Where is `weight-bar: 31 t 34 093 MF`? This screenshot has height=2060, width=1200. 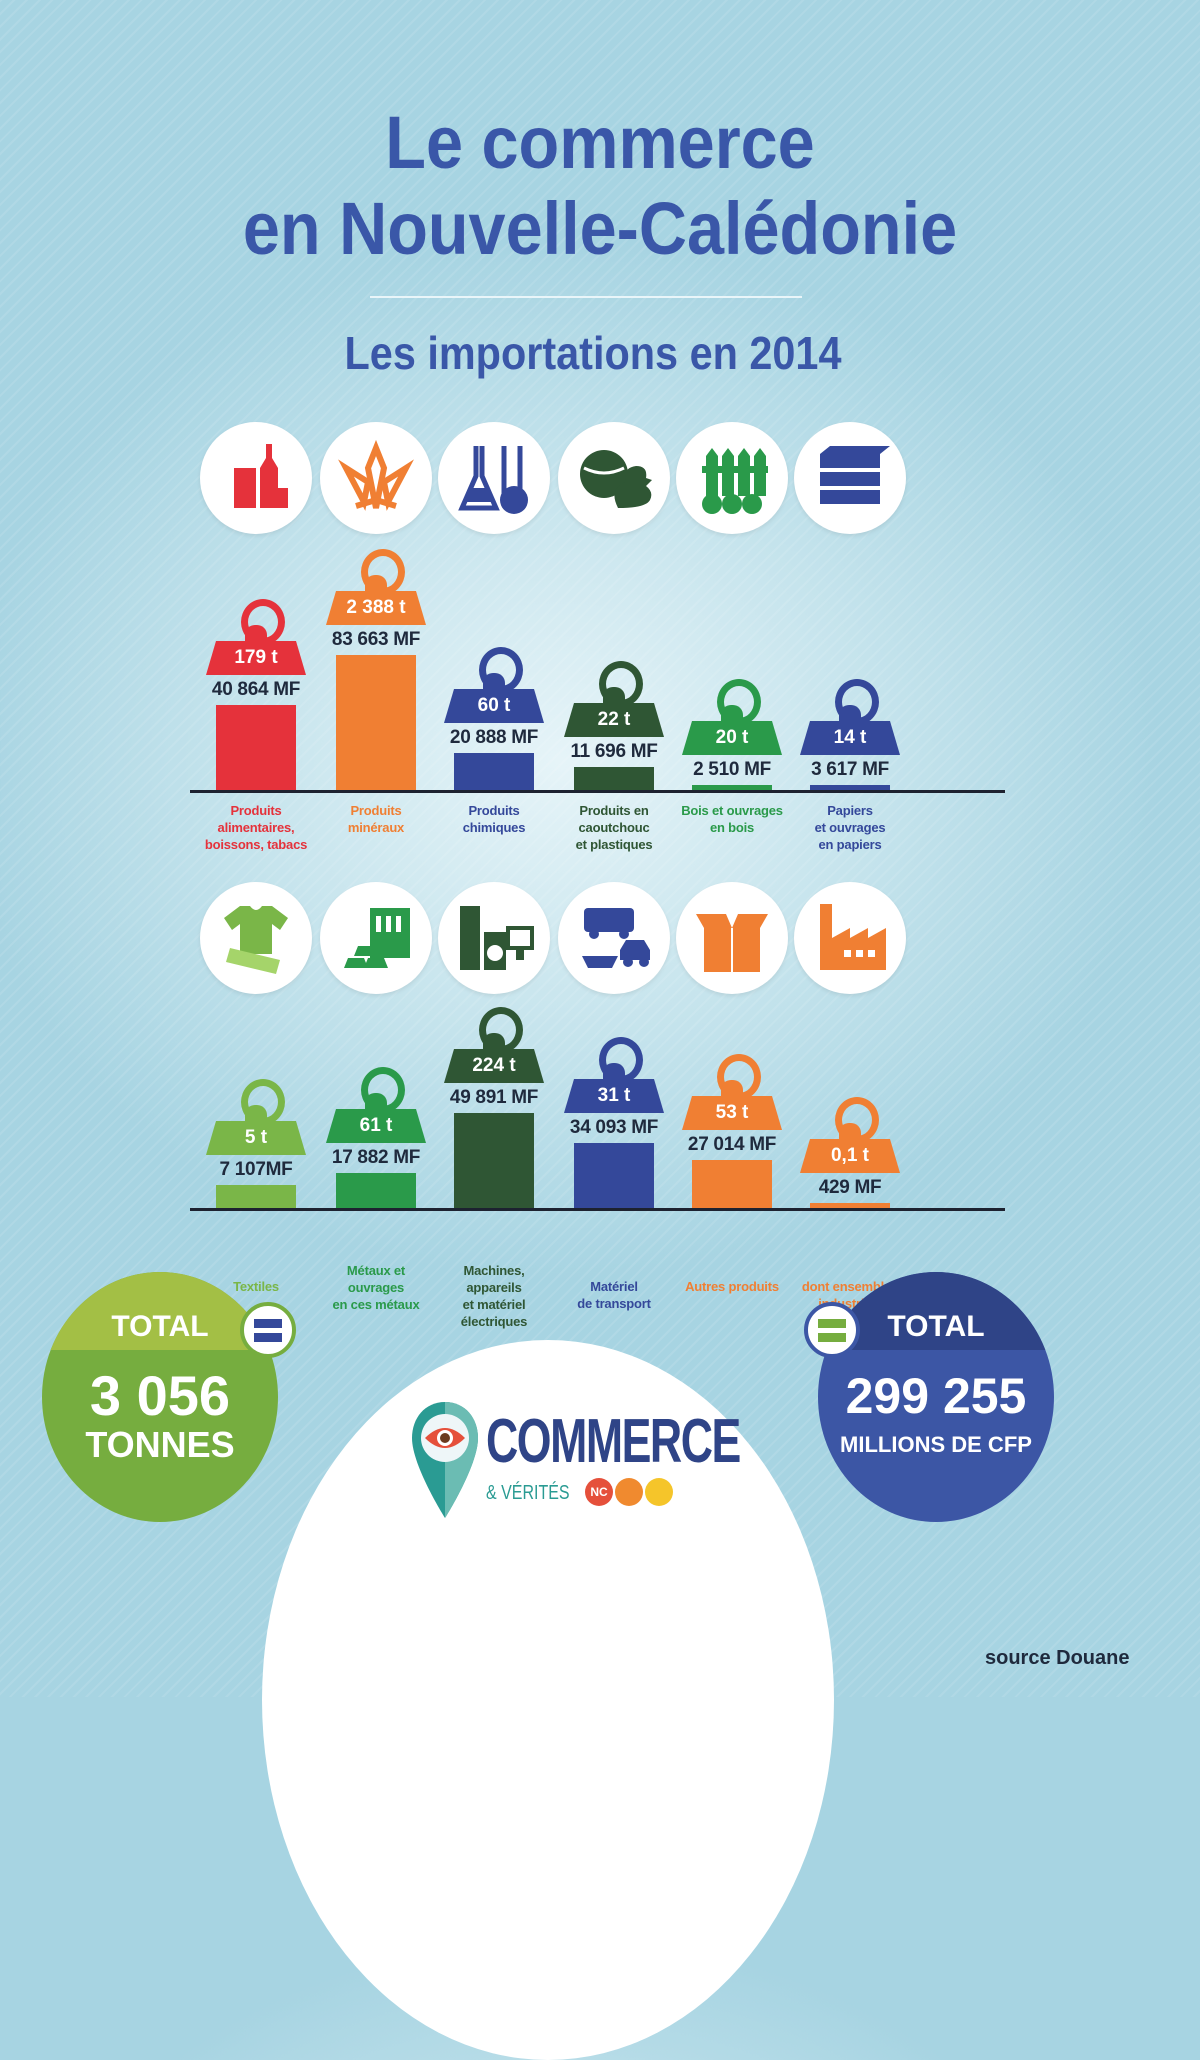 weight-bar: 31 t 34 093 MF is located at coordinates (614, 1122).